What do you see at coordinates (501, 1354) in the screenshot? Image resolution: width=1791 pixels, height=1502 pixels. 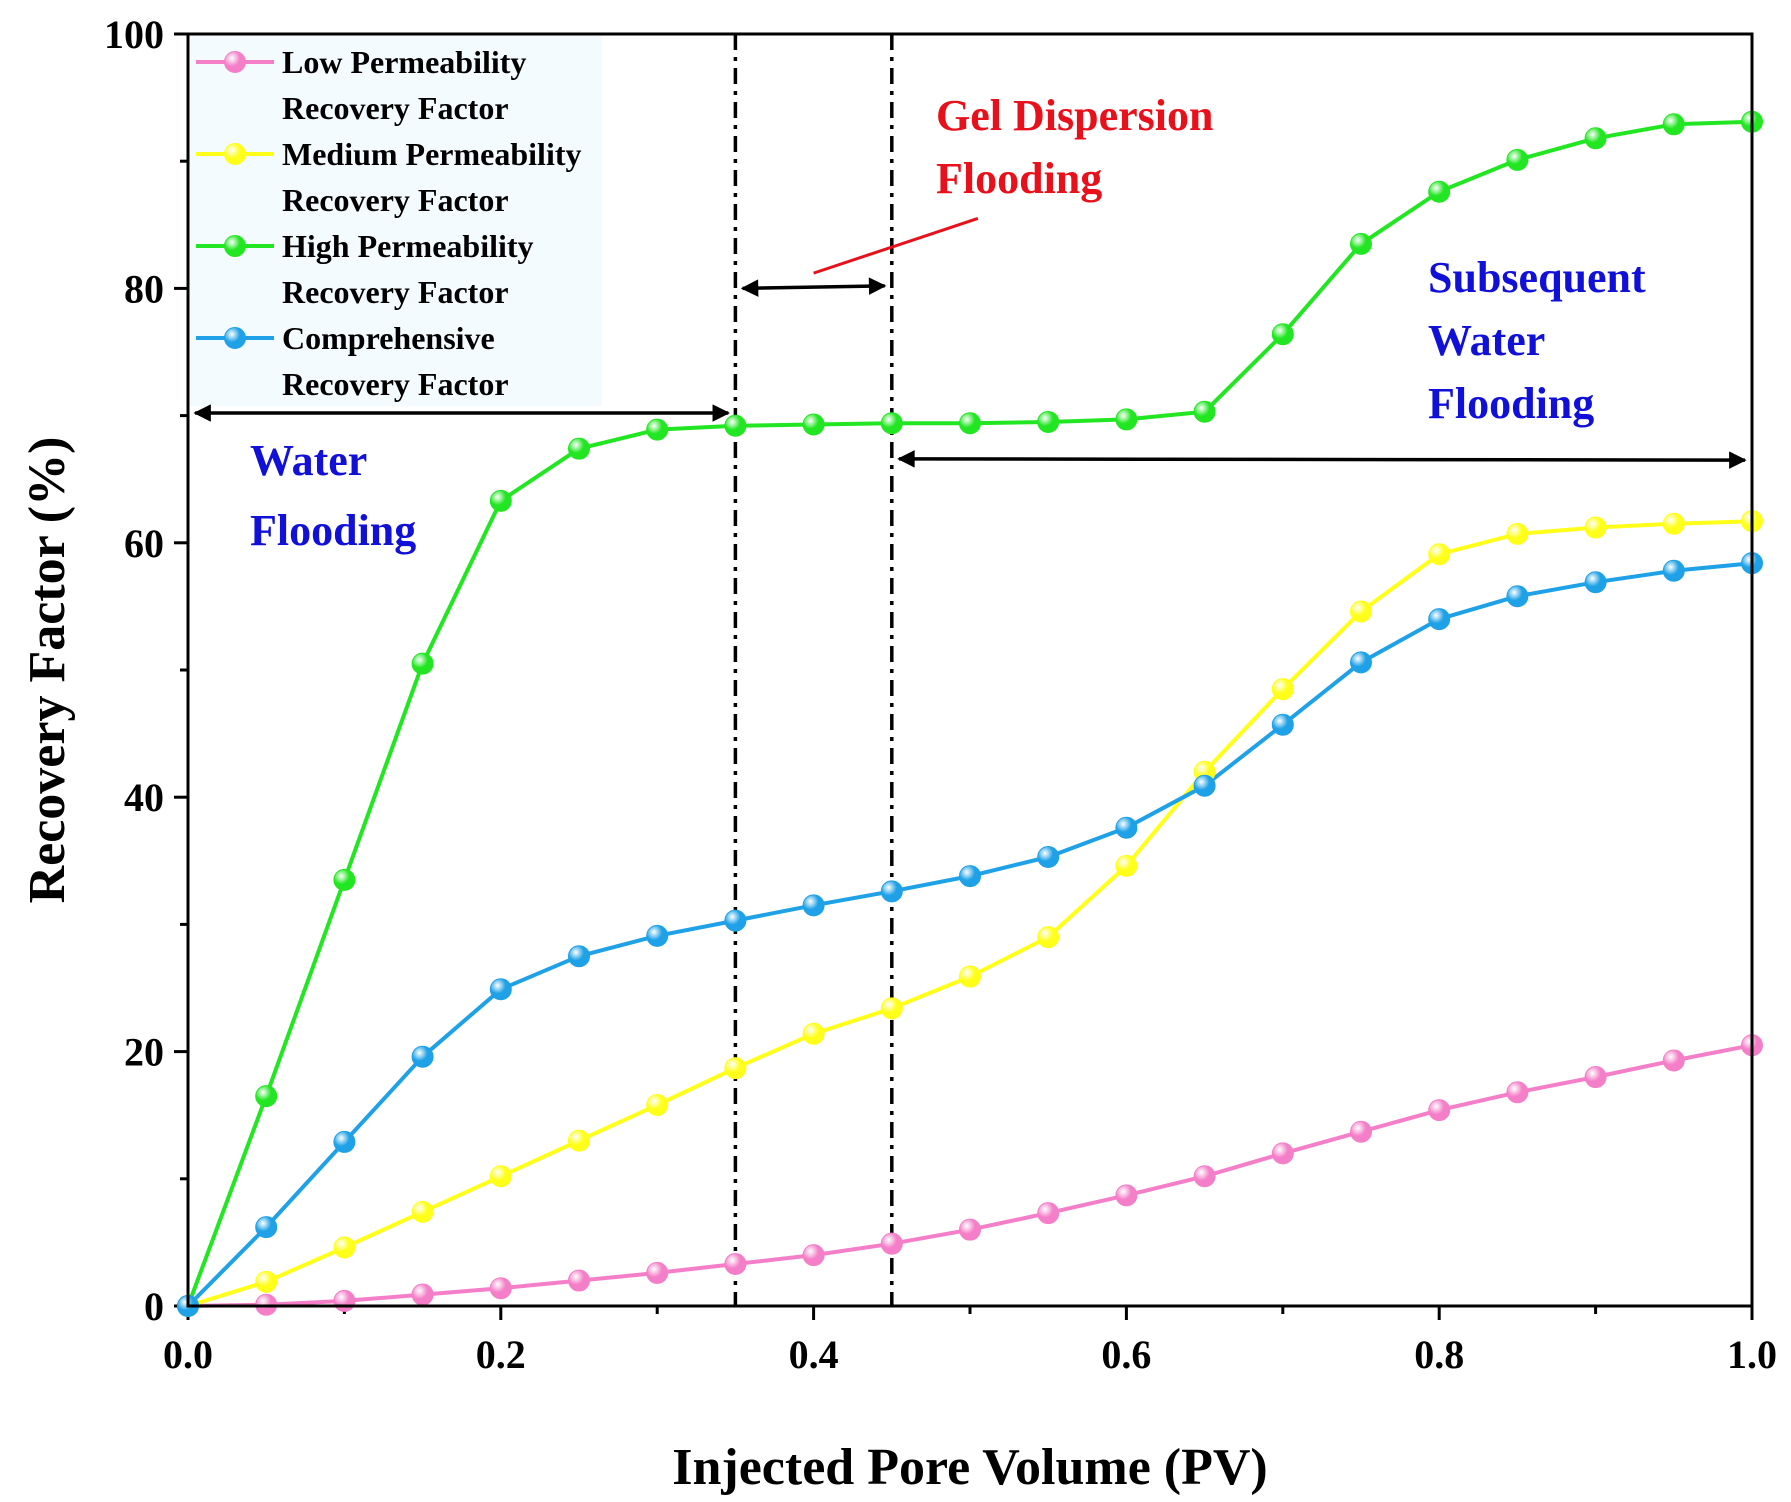 I see `x-tick-label: 0.2` at bounding box center [501, 1354].